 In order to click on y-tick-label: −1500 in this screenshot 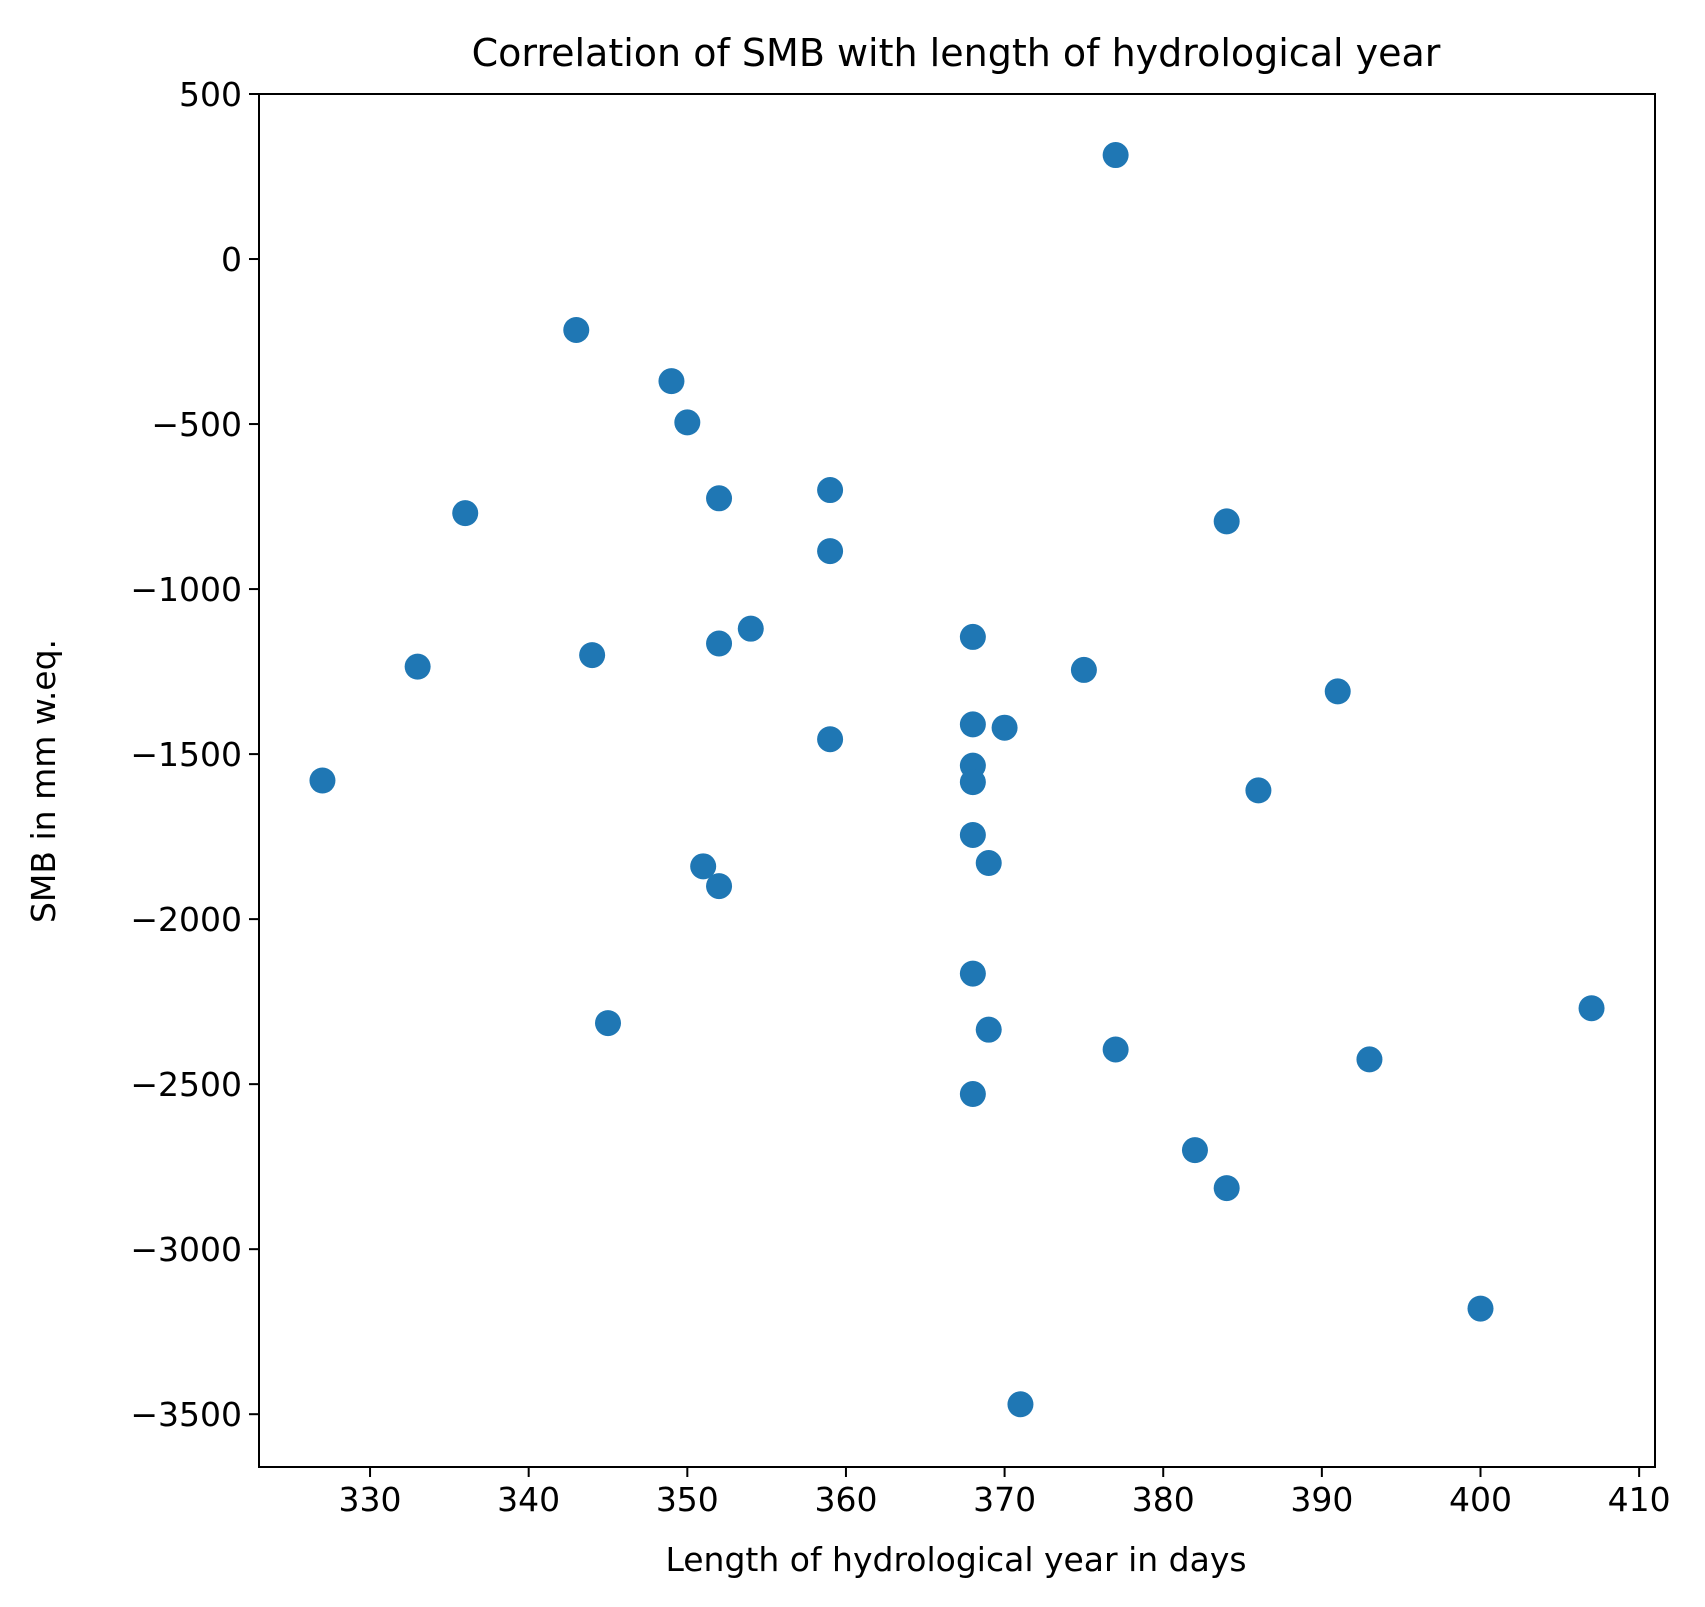, I will do `click(186, 754)`.